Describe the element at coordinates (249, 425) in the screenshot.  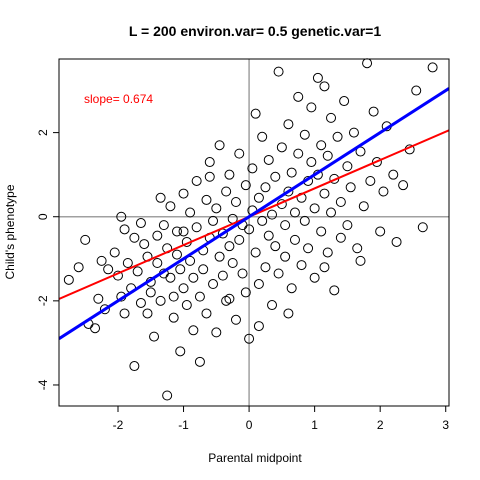
I see `x-tick-label: 0` at that location.